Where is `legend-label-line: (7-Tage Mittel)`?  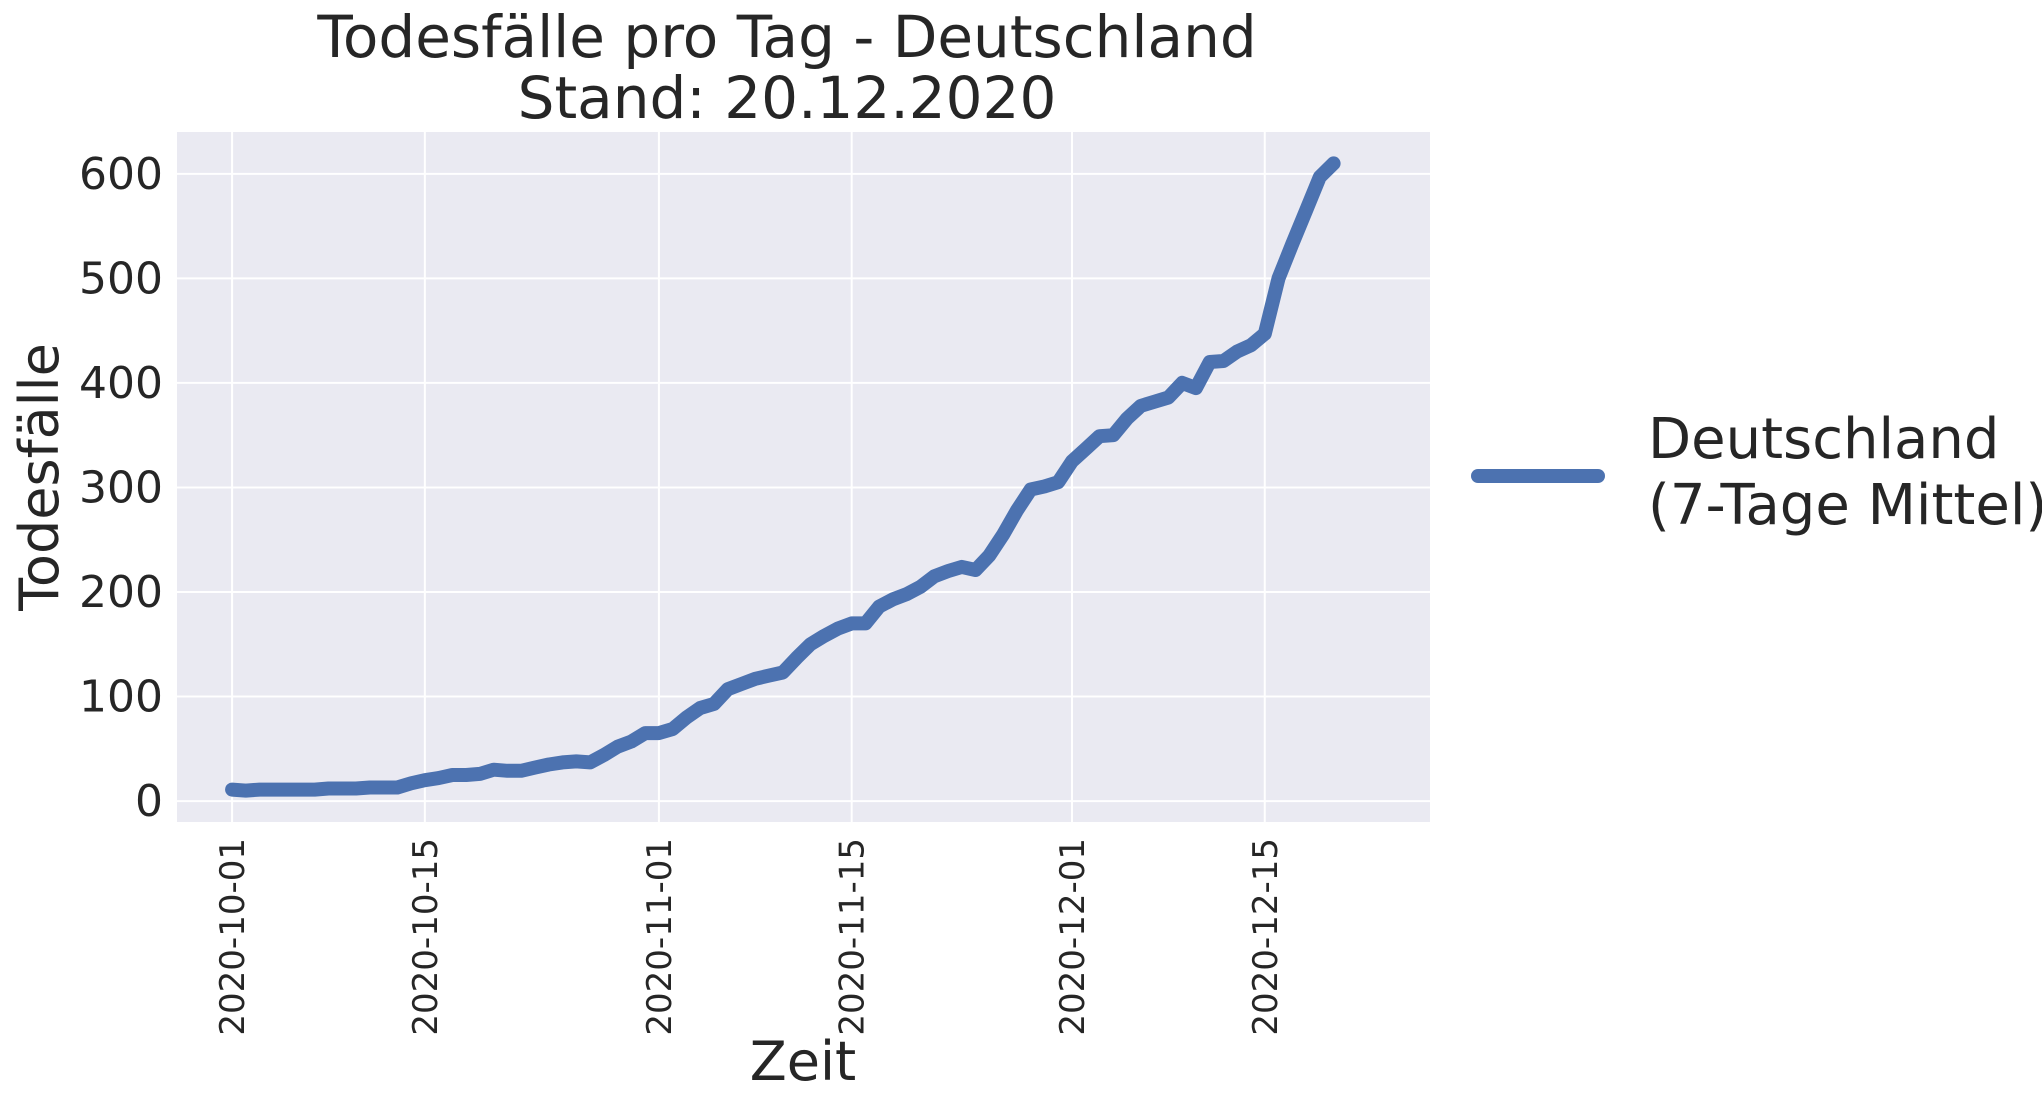 legend-label-line: (7-Tage Mittel) is located at coordinates (1845, 505).